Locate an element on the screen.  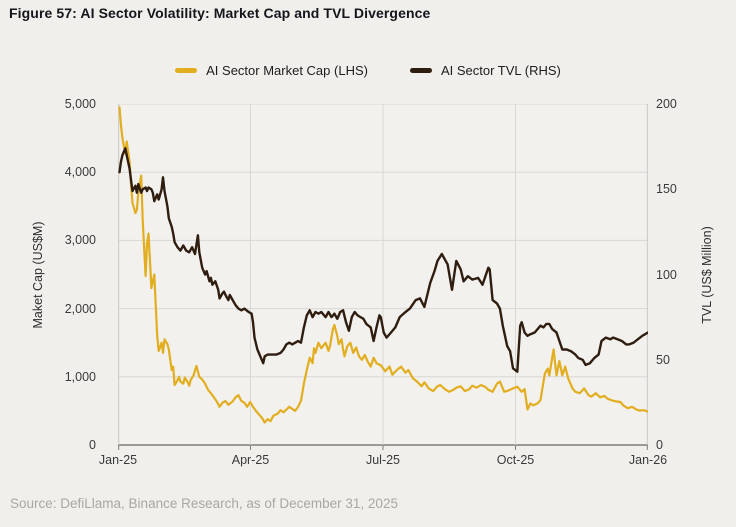
x-axis-tick-label: Jan-26 is located at coordinates (648, 460).